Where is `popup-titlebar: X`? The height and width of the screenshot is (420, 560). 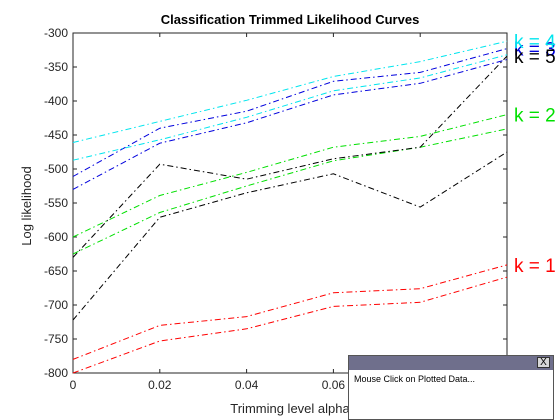 popup-titlebar: X is located at coordinates (451, 363).